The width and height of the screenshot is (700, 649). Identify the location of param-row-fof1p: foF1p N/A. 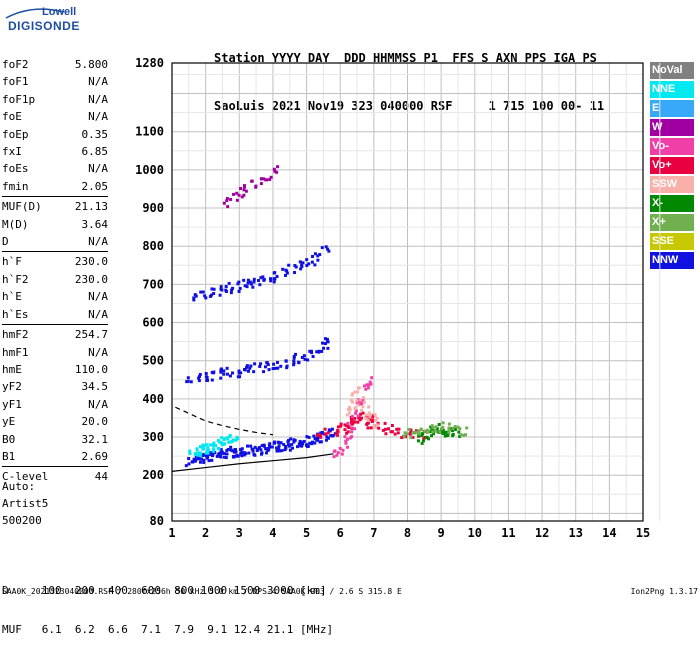
(55, 99).